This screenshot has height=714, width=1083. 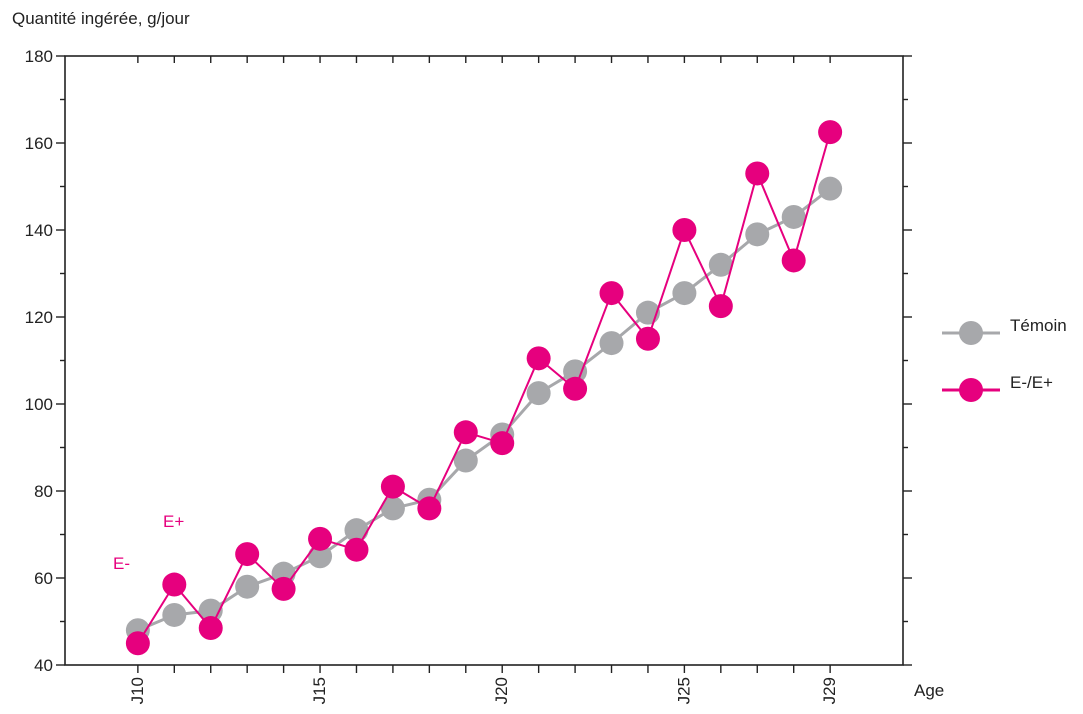 What do you see at coordinates (39, 56) in the screenshot?
I see `y-tick-label: 180` at bounding box center [39, 56].